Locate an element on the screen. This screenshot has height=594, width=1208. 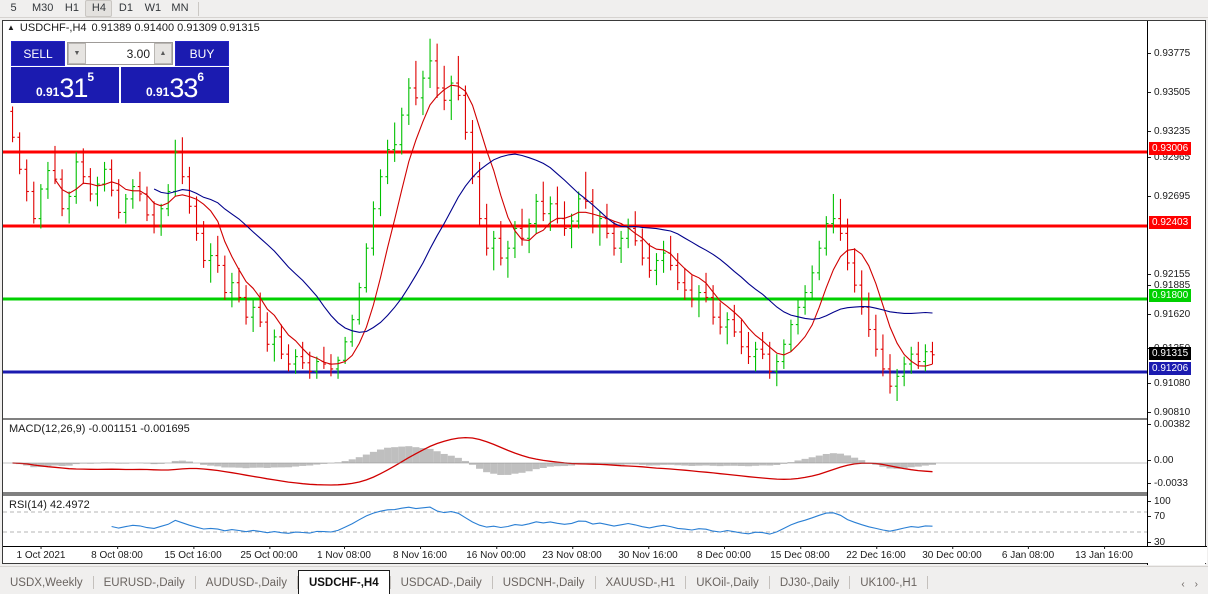
resistance-level-1-label: 0.93006 is located at coordinates (1170, 148).